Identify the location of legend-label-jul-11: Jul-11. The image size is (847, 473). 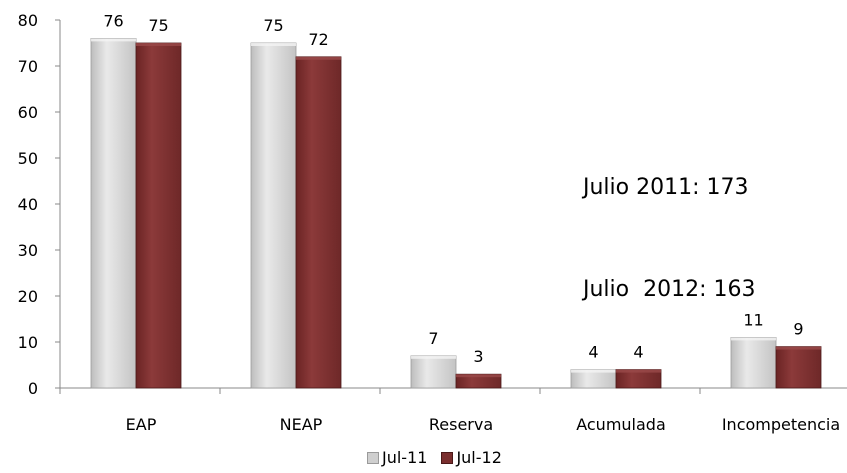
(405, 457).